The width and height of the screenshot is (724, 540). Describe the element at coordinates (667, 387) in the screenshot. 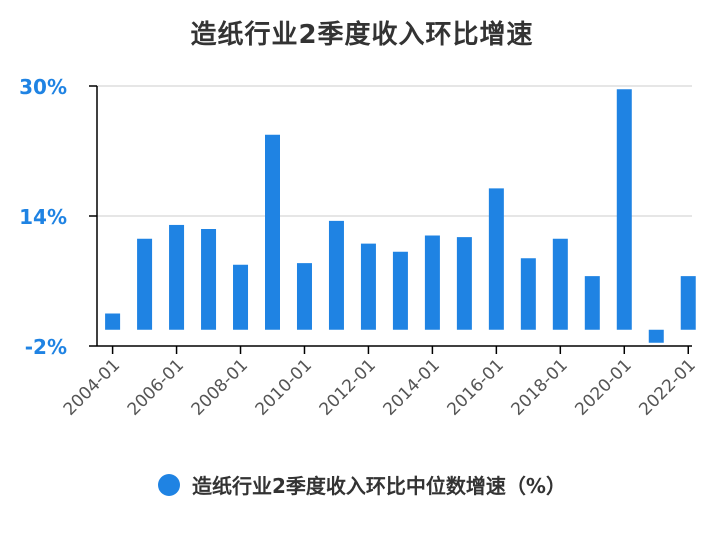

I see `x-tick-label: 2022-01` at that location.